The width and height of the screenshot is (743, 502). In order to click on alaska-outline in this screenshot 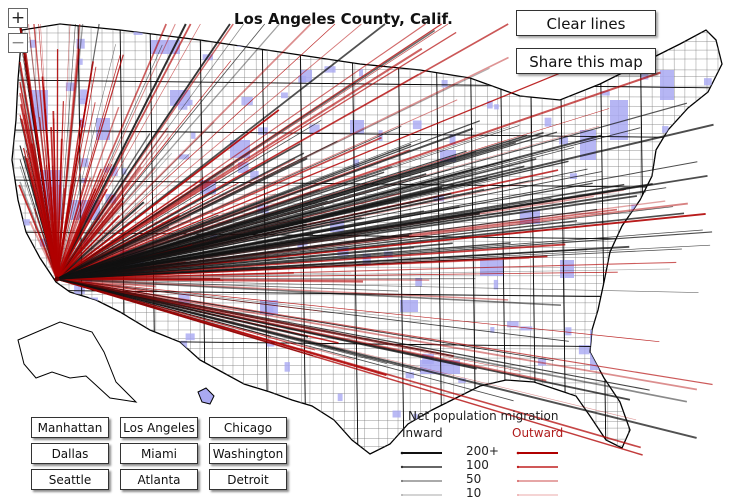, I will do `click(77, 362)`.